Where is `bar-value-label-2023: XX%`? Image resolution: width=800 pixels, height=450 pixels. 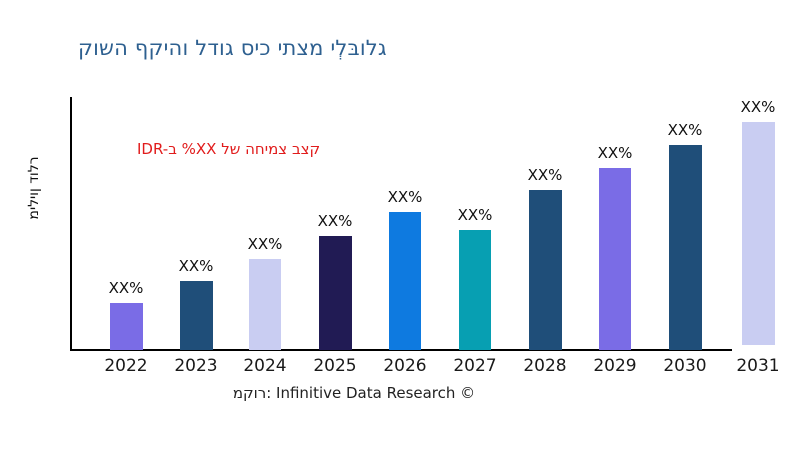
bar-value-label-2023: XX% is located at coordinates (196, 266).